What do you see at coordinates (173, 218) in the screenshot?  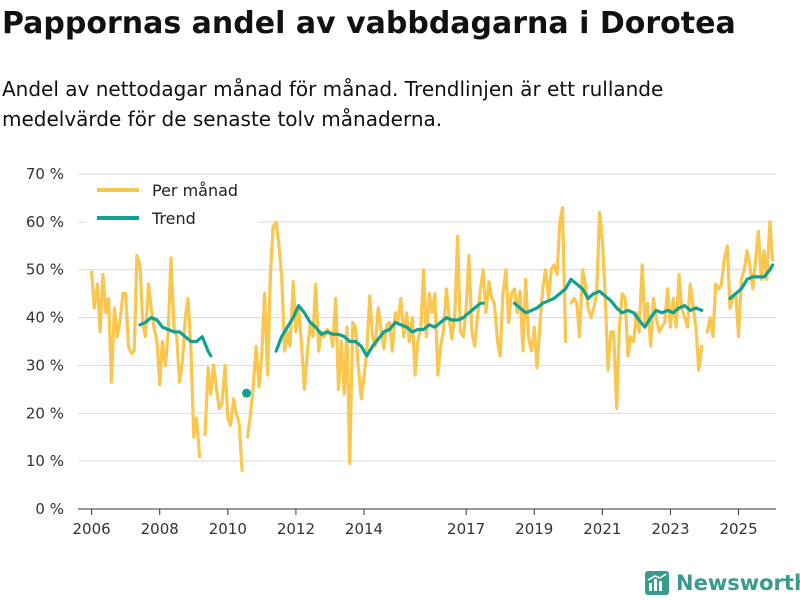 I see `legend-label-trend: Trend` at bounding box center [173, 218].